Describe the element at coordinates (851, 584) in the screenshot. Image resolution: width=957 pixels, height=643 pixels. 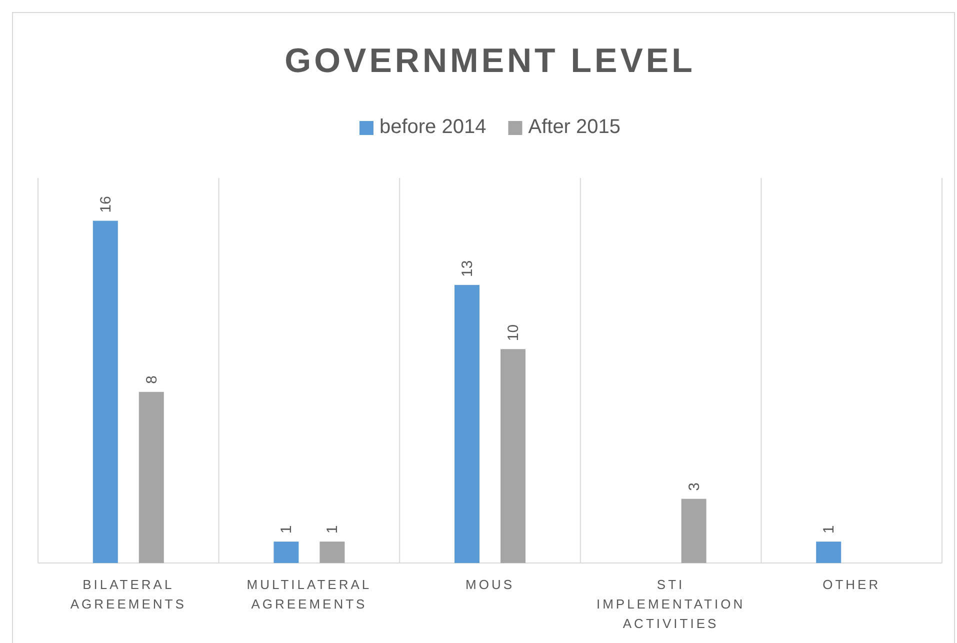
I see `x-tick-label: OTHER` at that location.